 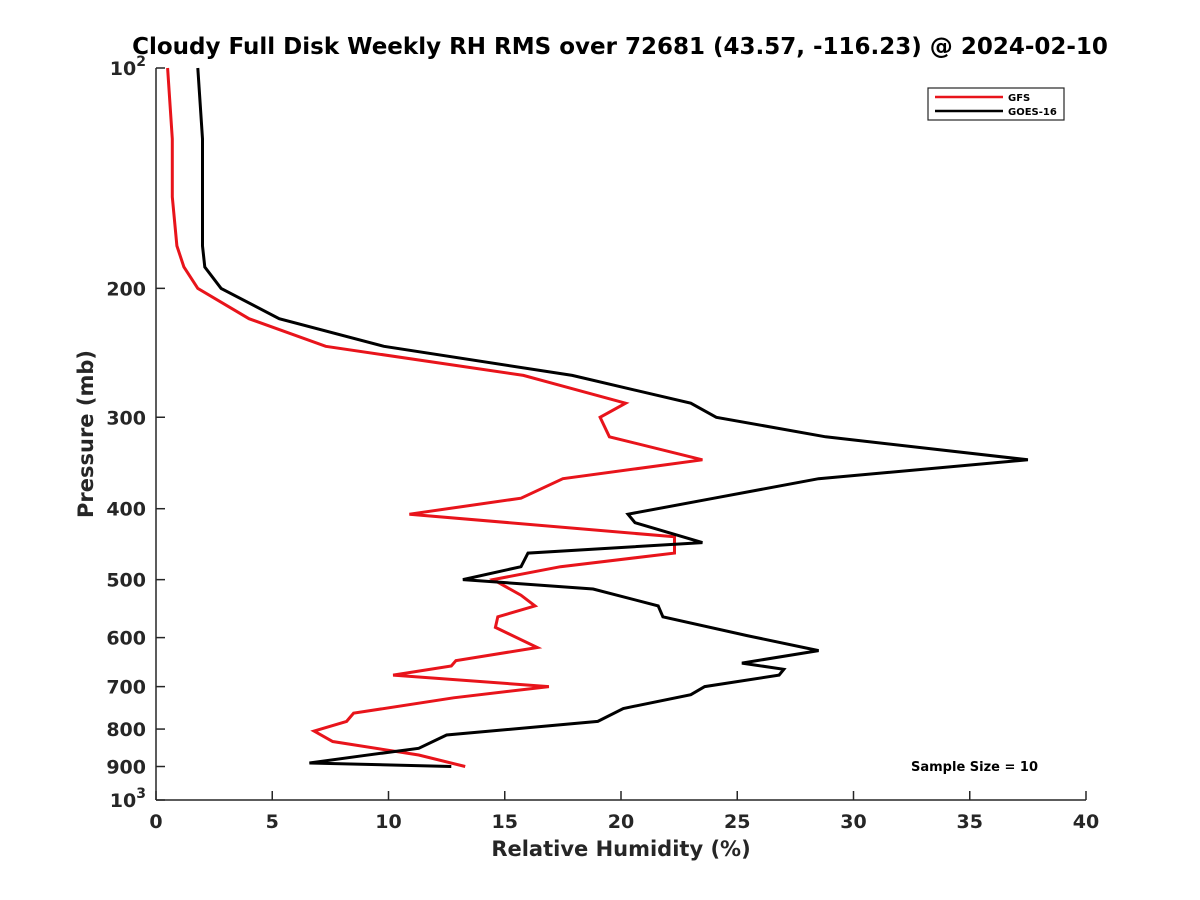 What do you see at coordinates (1032, 112) in the screenshot?
I see `legend-label-goes16: GOES-16` at bounding box center [1032, 112].